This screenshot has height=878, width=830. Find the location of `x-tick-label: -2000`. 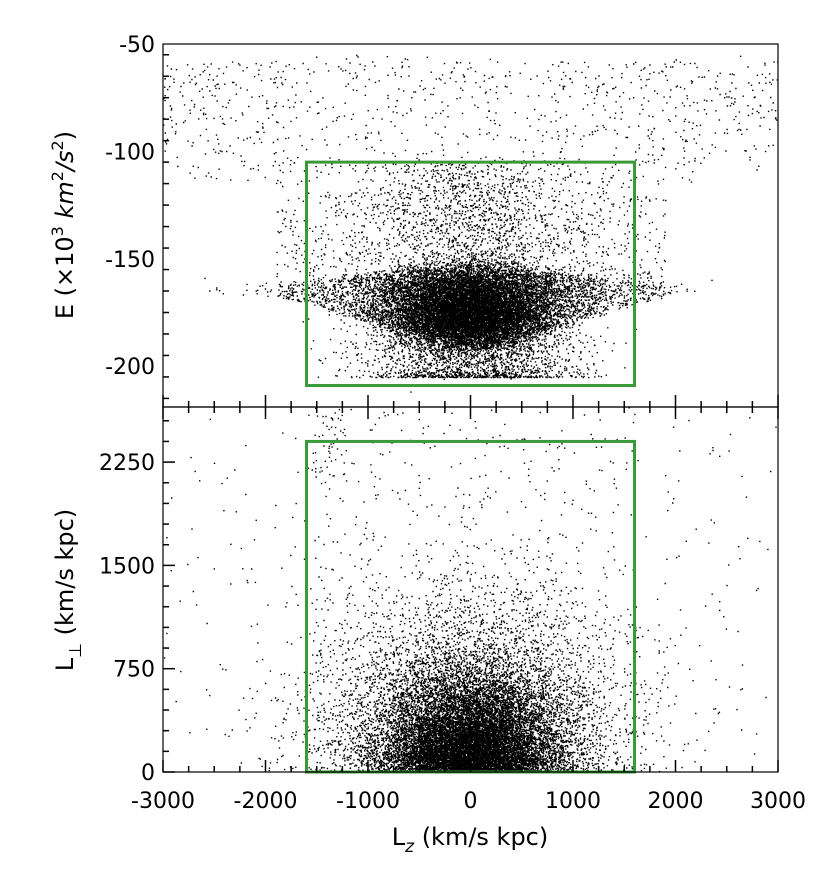

x-tick-label: -2000 is located at coordinates (266, 801).